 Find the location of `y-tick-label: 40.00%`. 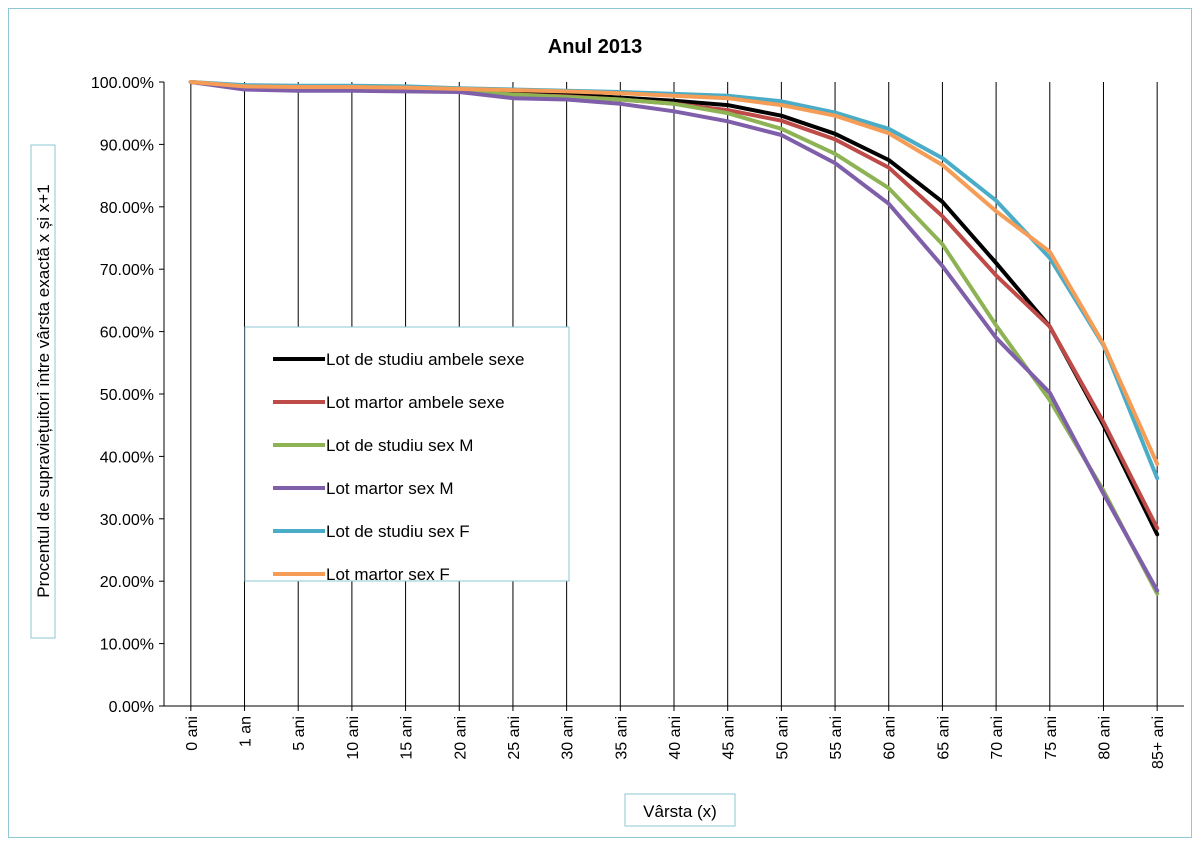

y-tick-label: 40.00% is located at coordinates (127, 457).